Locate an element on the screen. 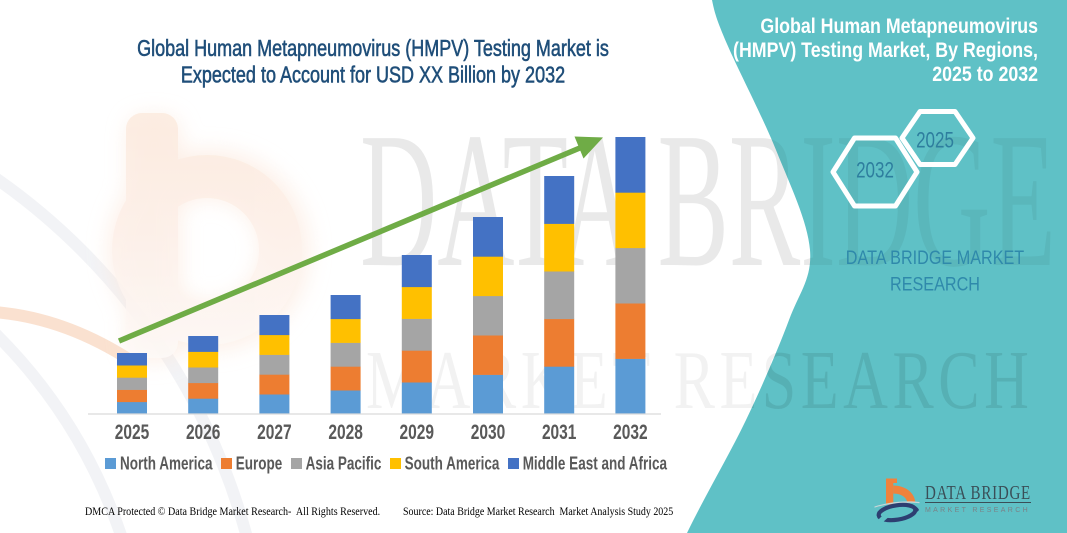 This screenshot has width=1067, height=533. svg-text: DATA BRIDGE is located at coordinates (978, 493).